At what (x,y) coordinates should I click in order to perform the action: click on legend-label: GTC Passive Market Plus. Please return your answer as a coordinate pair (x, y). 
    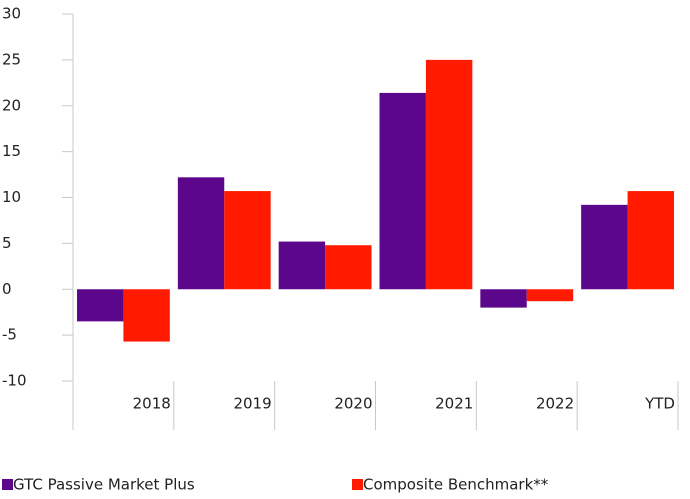
    Looking at the image, I should click on (104, 485).